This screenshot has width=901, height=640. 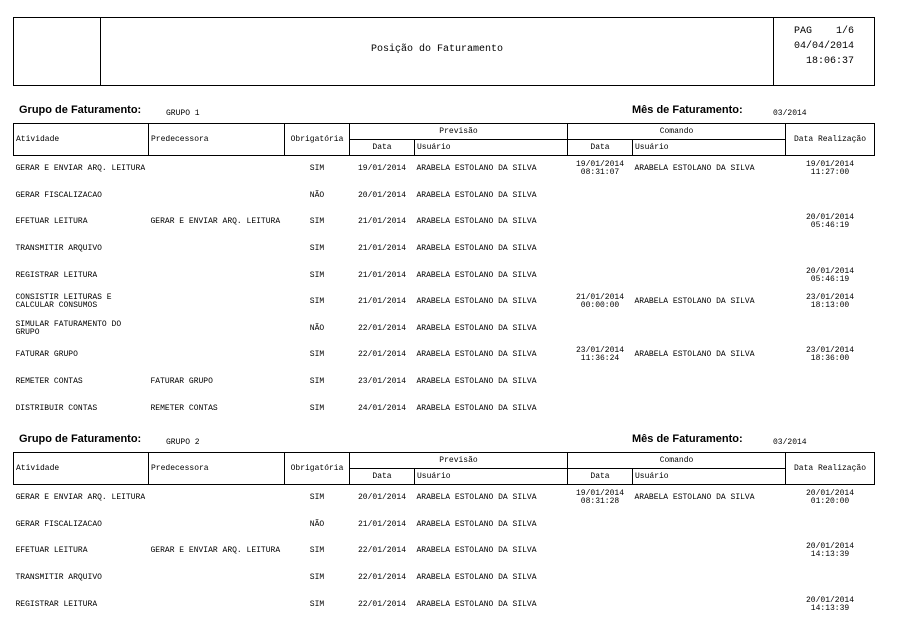 I want to click on realizacao-time: 18:13:00, so click(x=830, y=306).